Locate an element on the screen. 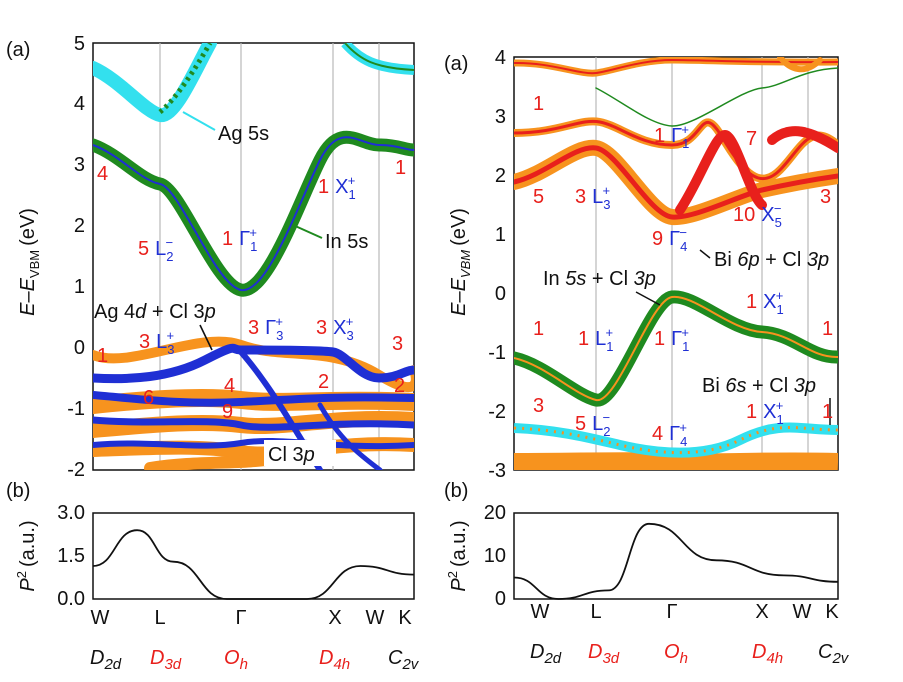  right-kpoint-labels: W L Γ X W K is located at coordinates (685, 612).